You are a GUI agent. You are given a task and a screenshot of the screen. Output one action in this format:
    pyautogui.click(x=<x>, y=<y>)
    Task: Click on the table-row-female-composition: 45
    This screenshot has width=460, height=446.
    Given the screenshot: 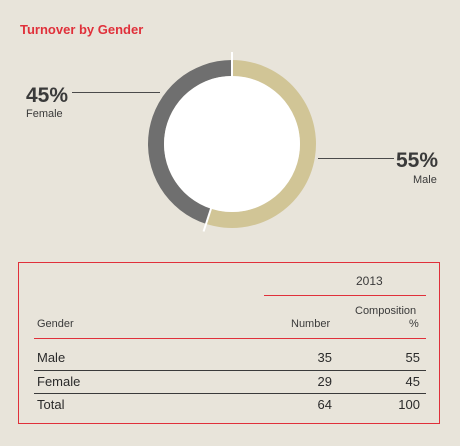 What is the action you would take?
    pyautogui.click(x=412, y=381)
    